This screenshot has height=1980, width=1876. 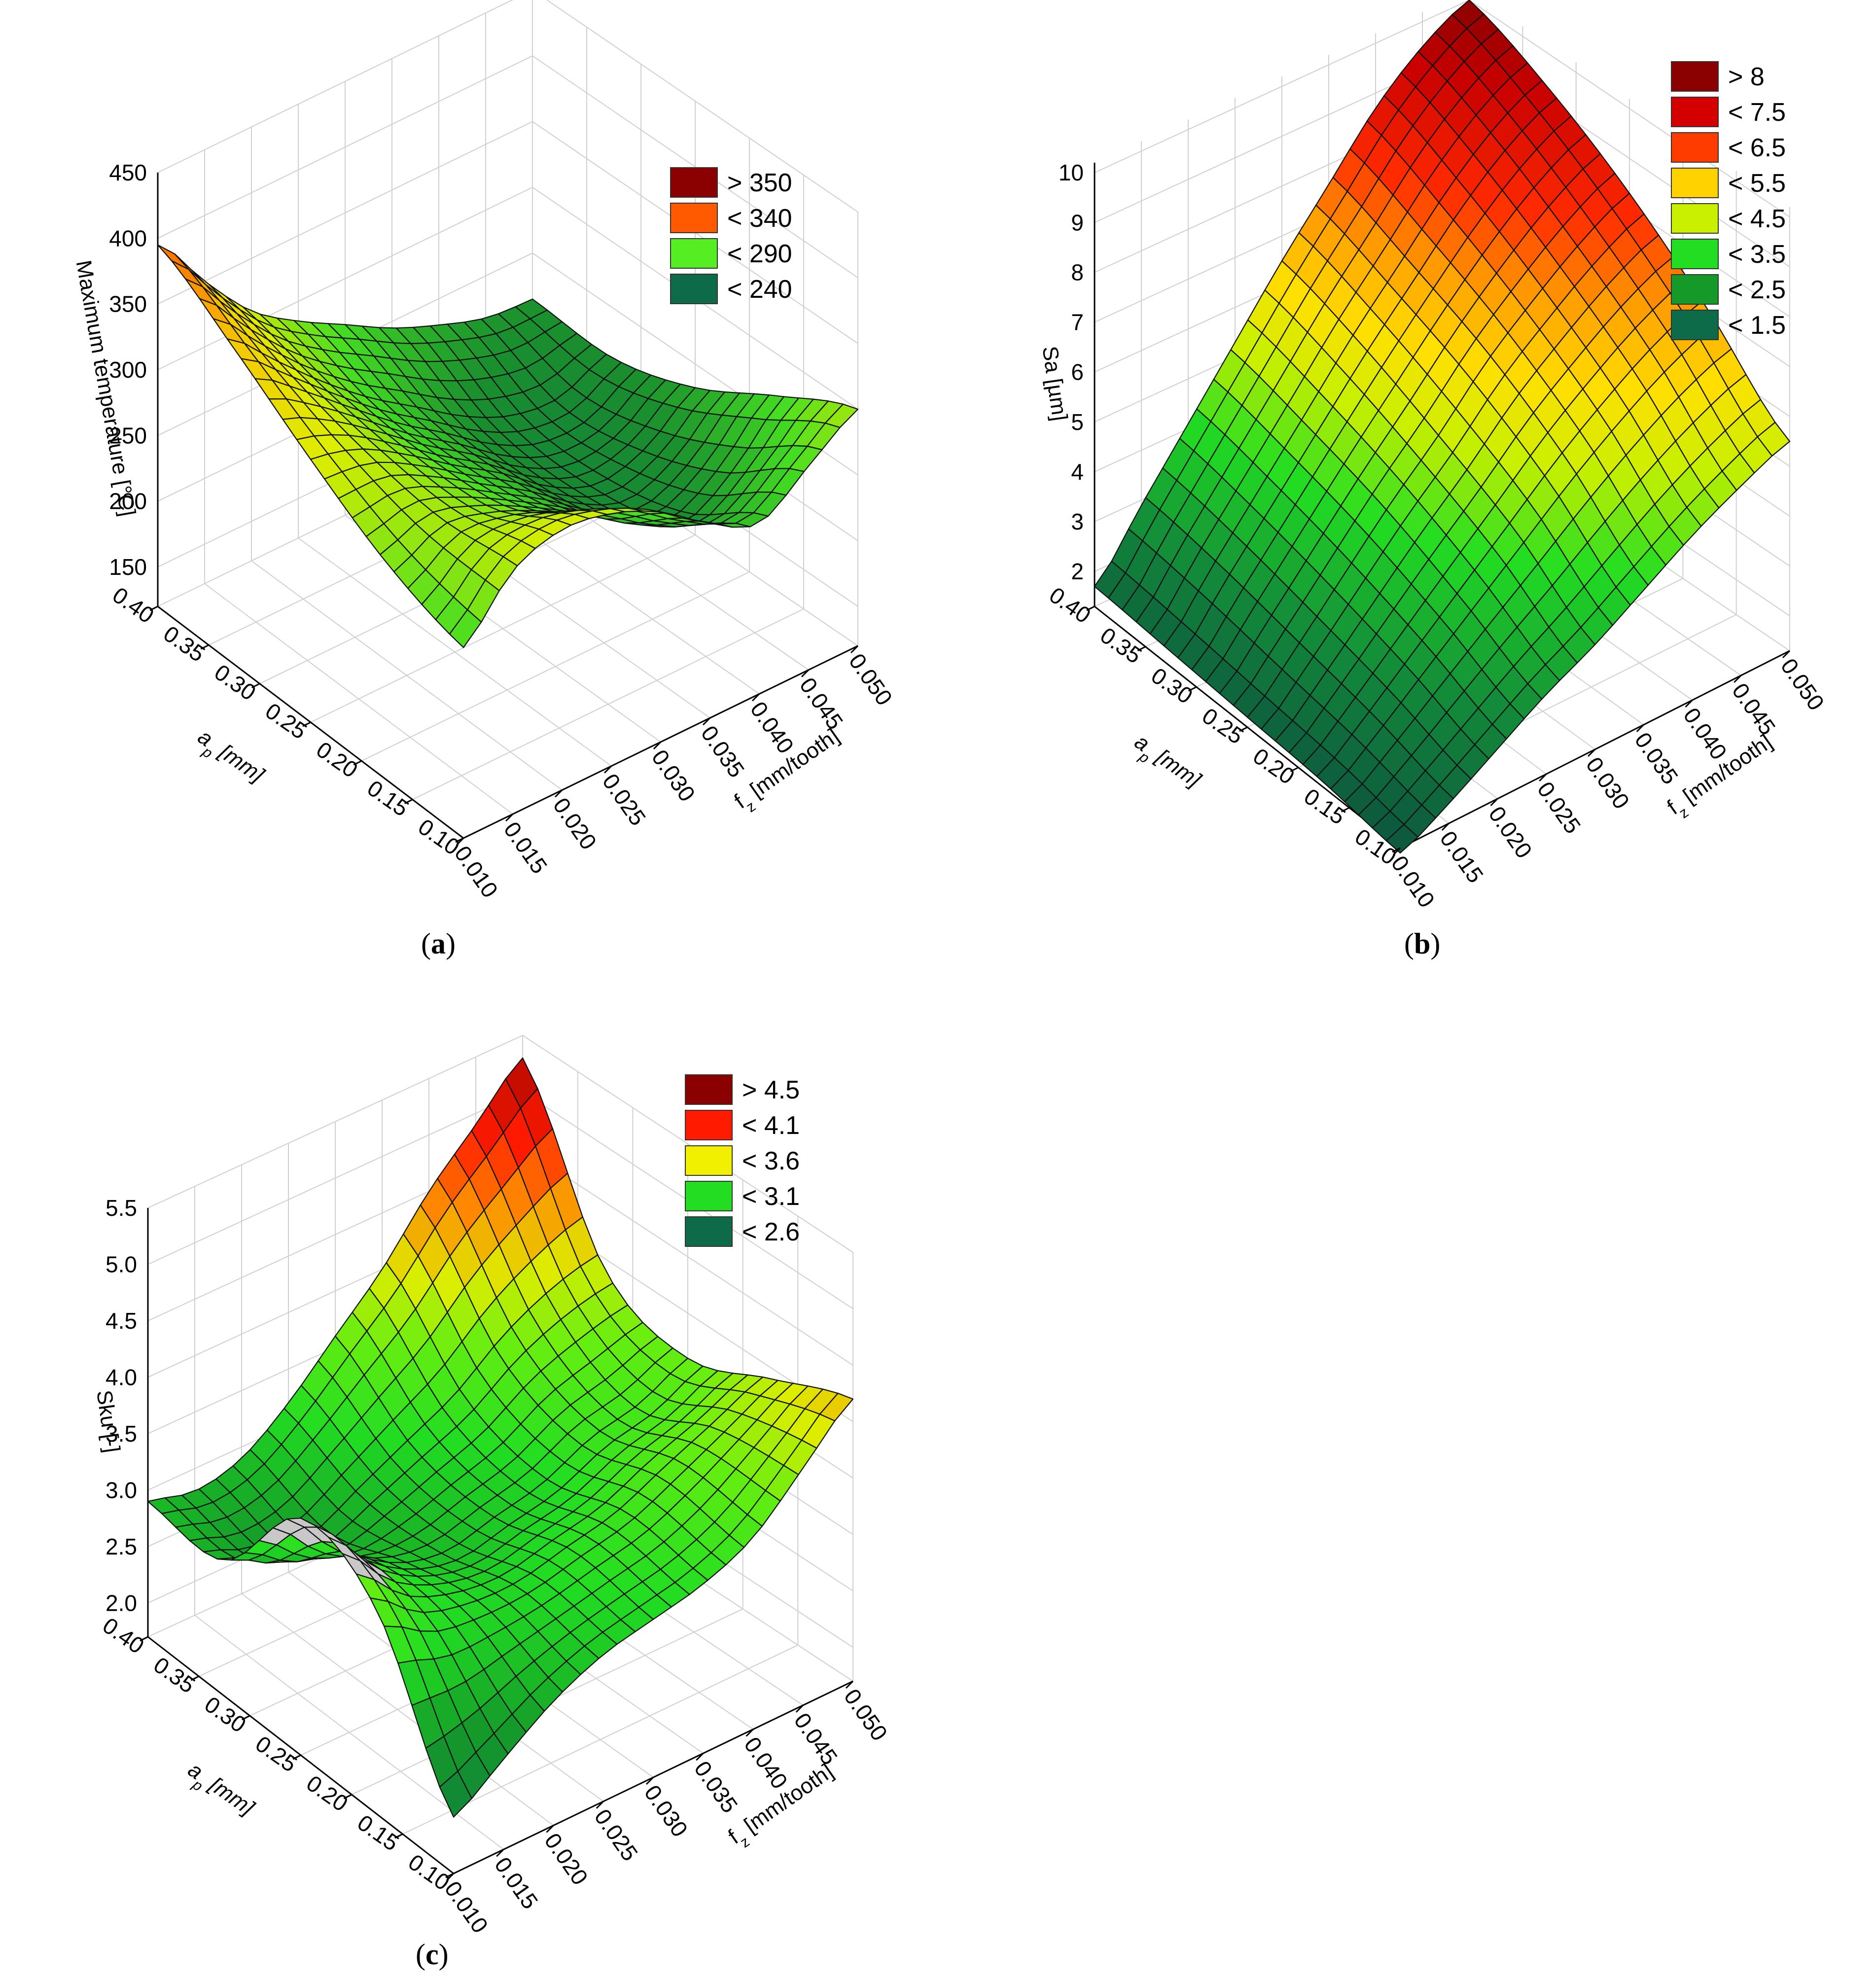 What do you see at coordinates (1757, 219) in the screenshot?
I see `legend-label: < 4.5` at bounding box center [1757, 219].